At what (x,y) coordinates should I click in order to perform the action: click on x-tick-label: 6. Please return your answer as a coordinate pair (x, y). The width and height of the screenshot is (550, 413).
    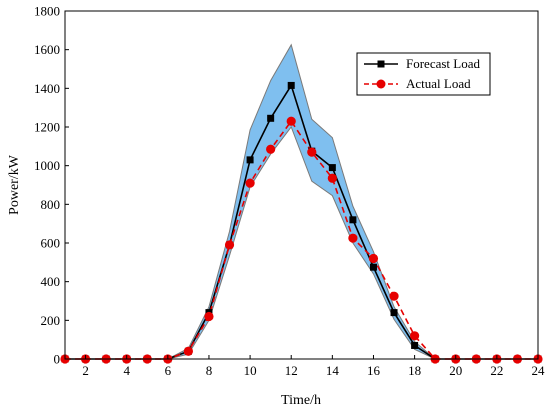
    Looking at the image, I should click on (168, 370).